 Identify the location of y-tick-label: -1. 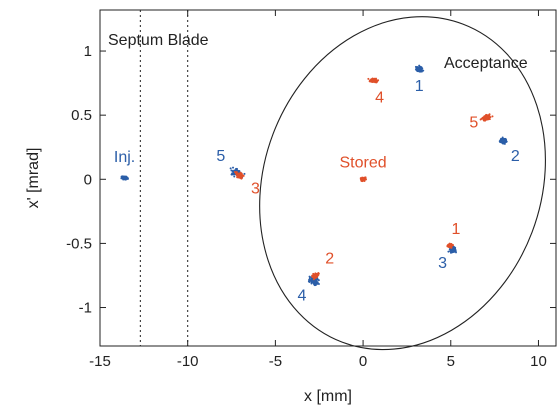
(85, 308).